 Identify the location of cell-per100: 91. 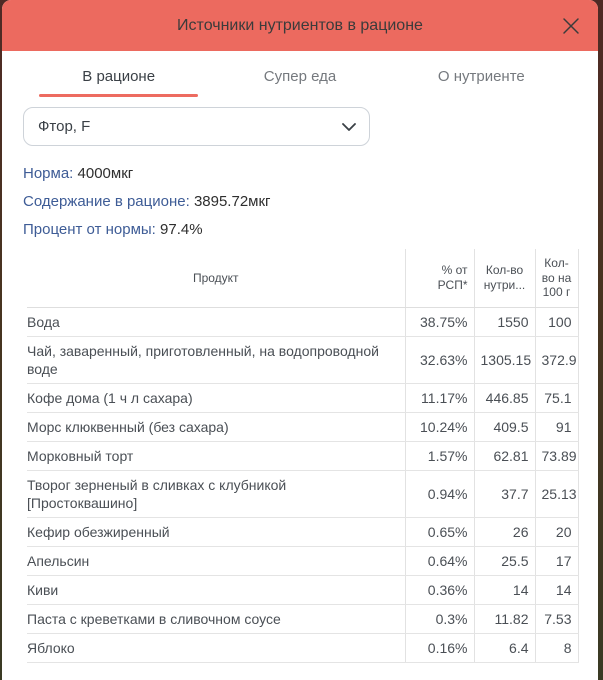
(556, 427).